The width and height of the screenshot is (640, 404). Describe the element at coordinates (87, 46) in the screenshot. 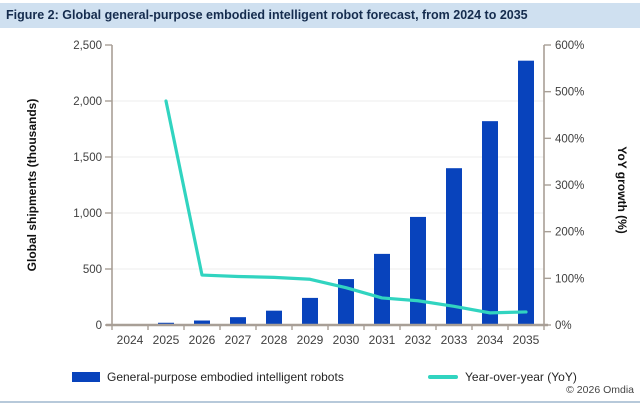

I see `left-tick-label: 2,500` at that location.